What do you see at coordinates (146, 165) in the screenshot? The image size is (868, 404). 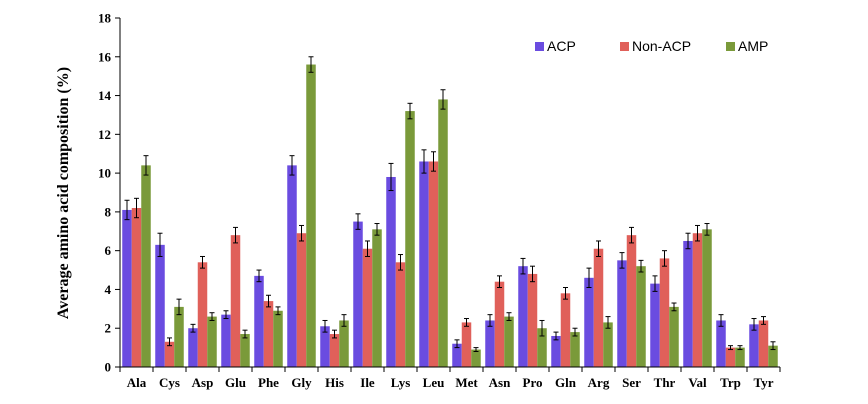 I see `error-bar-amp-ala` at bounding box center [146, 165].